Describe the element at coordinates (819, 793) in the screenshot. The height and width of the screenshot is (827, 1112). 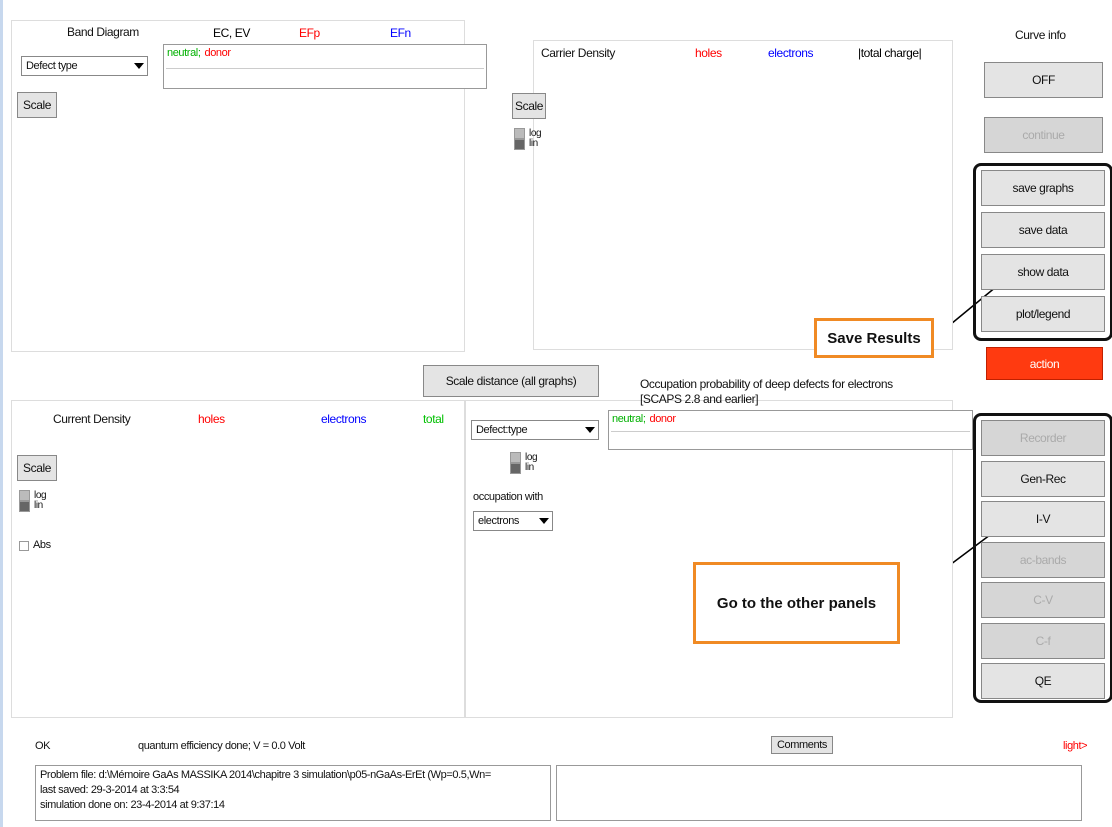
I see `comments-box` at that location.